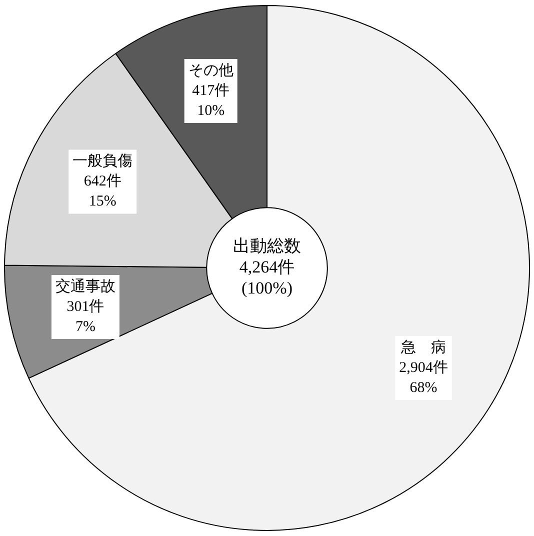 Image resolution: width=534 pixels, height=536 pixels. What do you see at coordinates (103, 192) in the screenshot?
I see `data-label: 642件 15%` at bounding box center [103, 192].